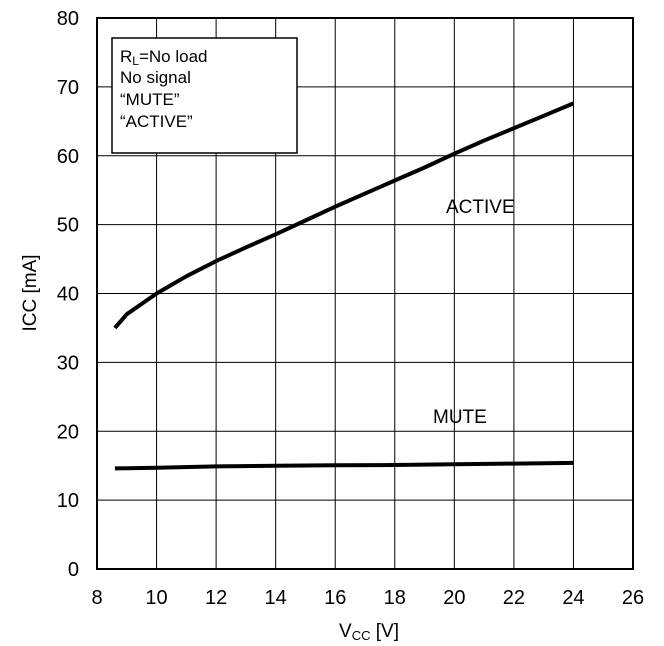  I want to click on x-tick-label: 12, so click(216, 598).